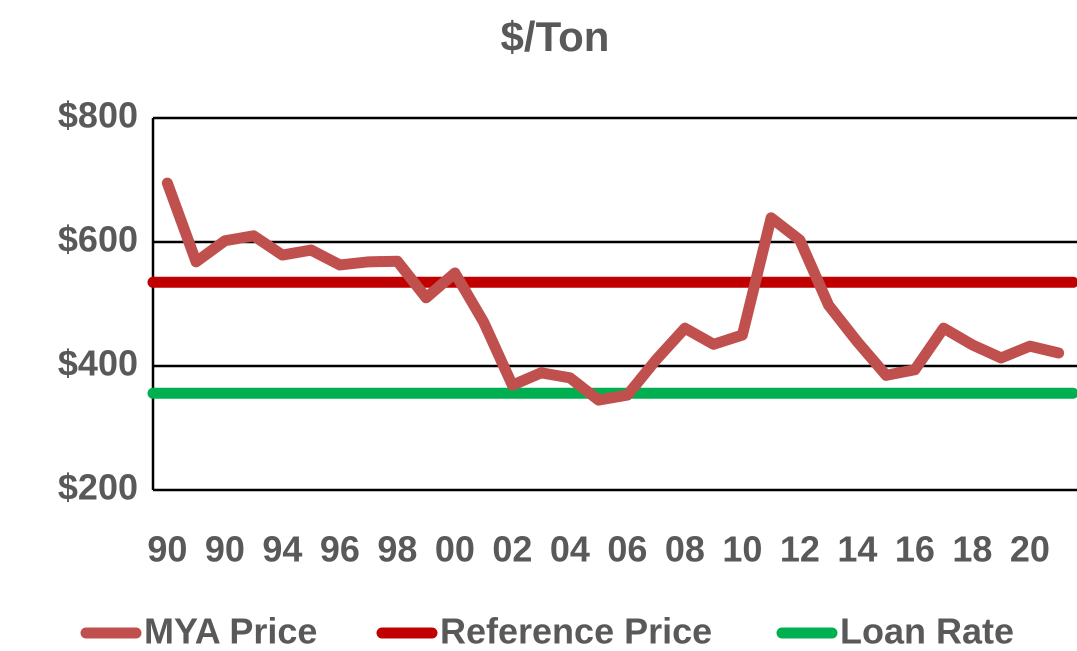 This screenshot has width=1077, height=651. Describe the element at coordinates (455, 549) in the screenshot. I see `x-tick-label: 00` at that location.